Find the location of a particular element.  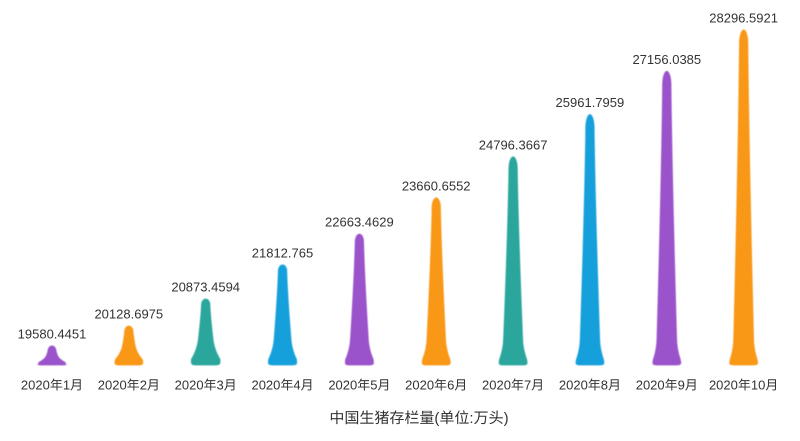

svg-text: 20873.4594 is located at coordinates (205, 287).